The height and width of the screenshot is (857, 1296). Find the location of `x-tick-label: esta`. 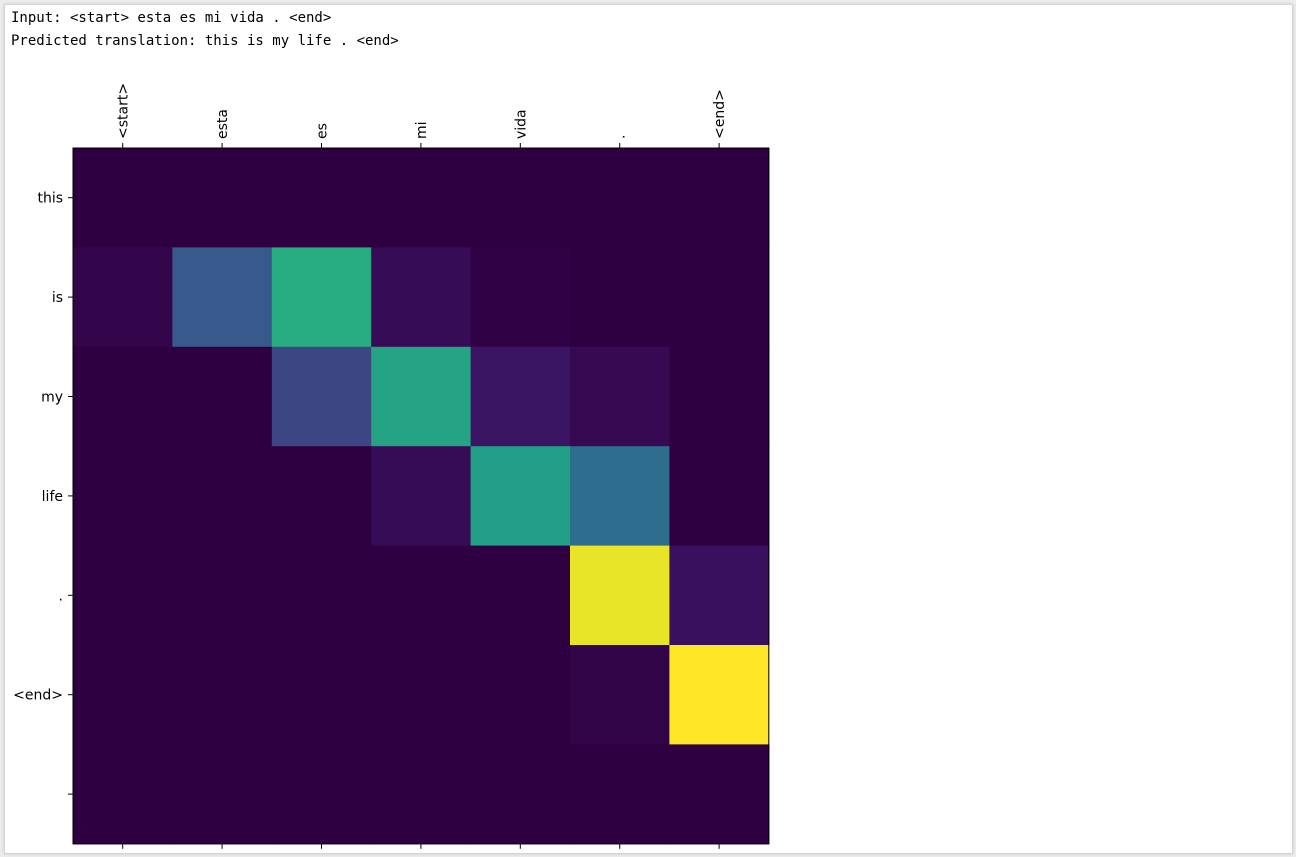

x-tick-label: esta is located at coordinates (223, 124).